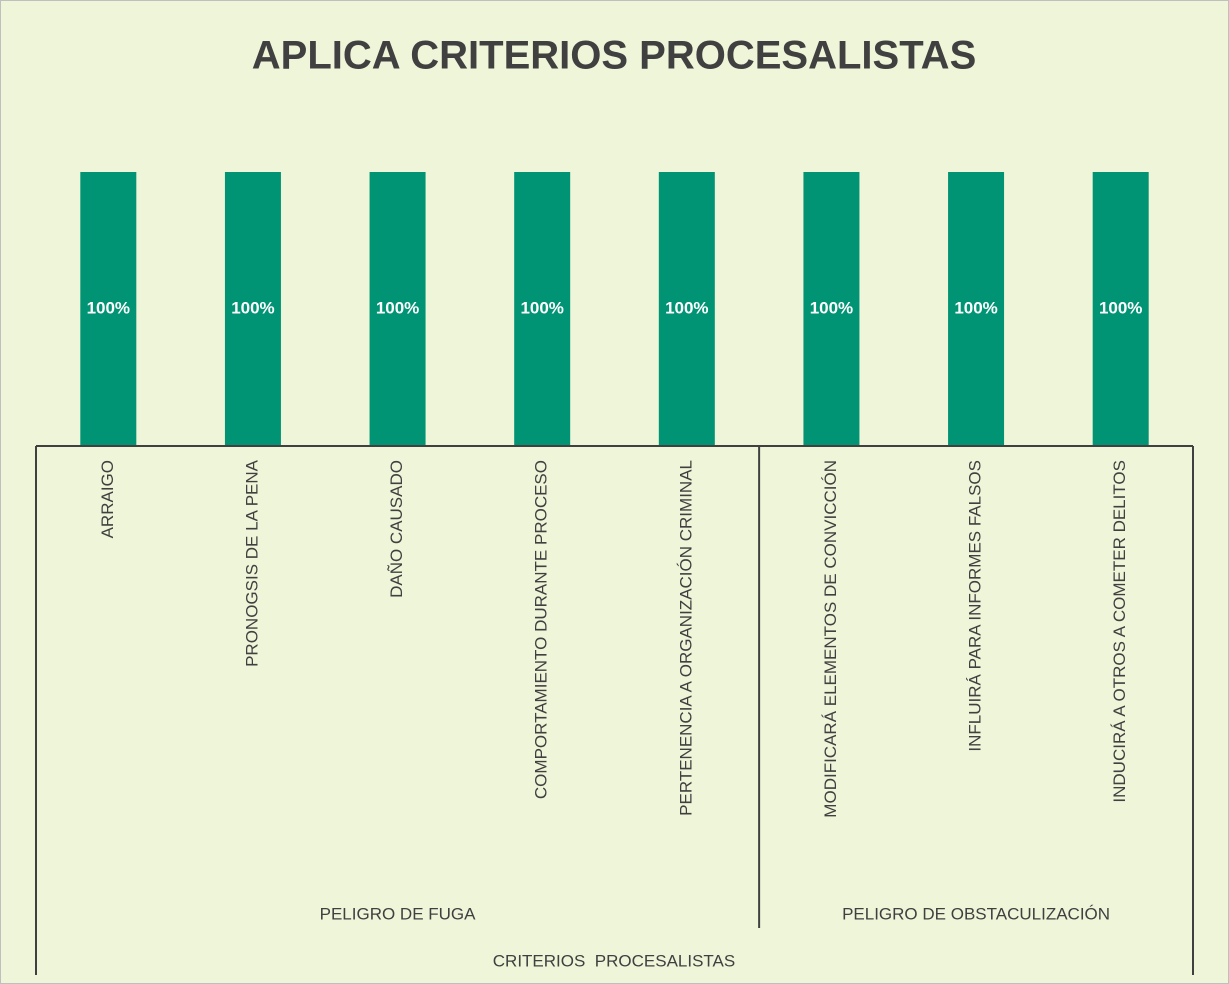  I want to click on group-label: PELIGRO DE FUGA, so click(398, 913).